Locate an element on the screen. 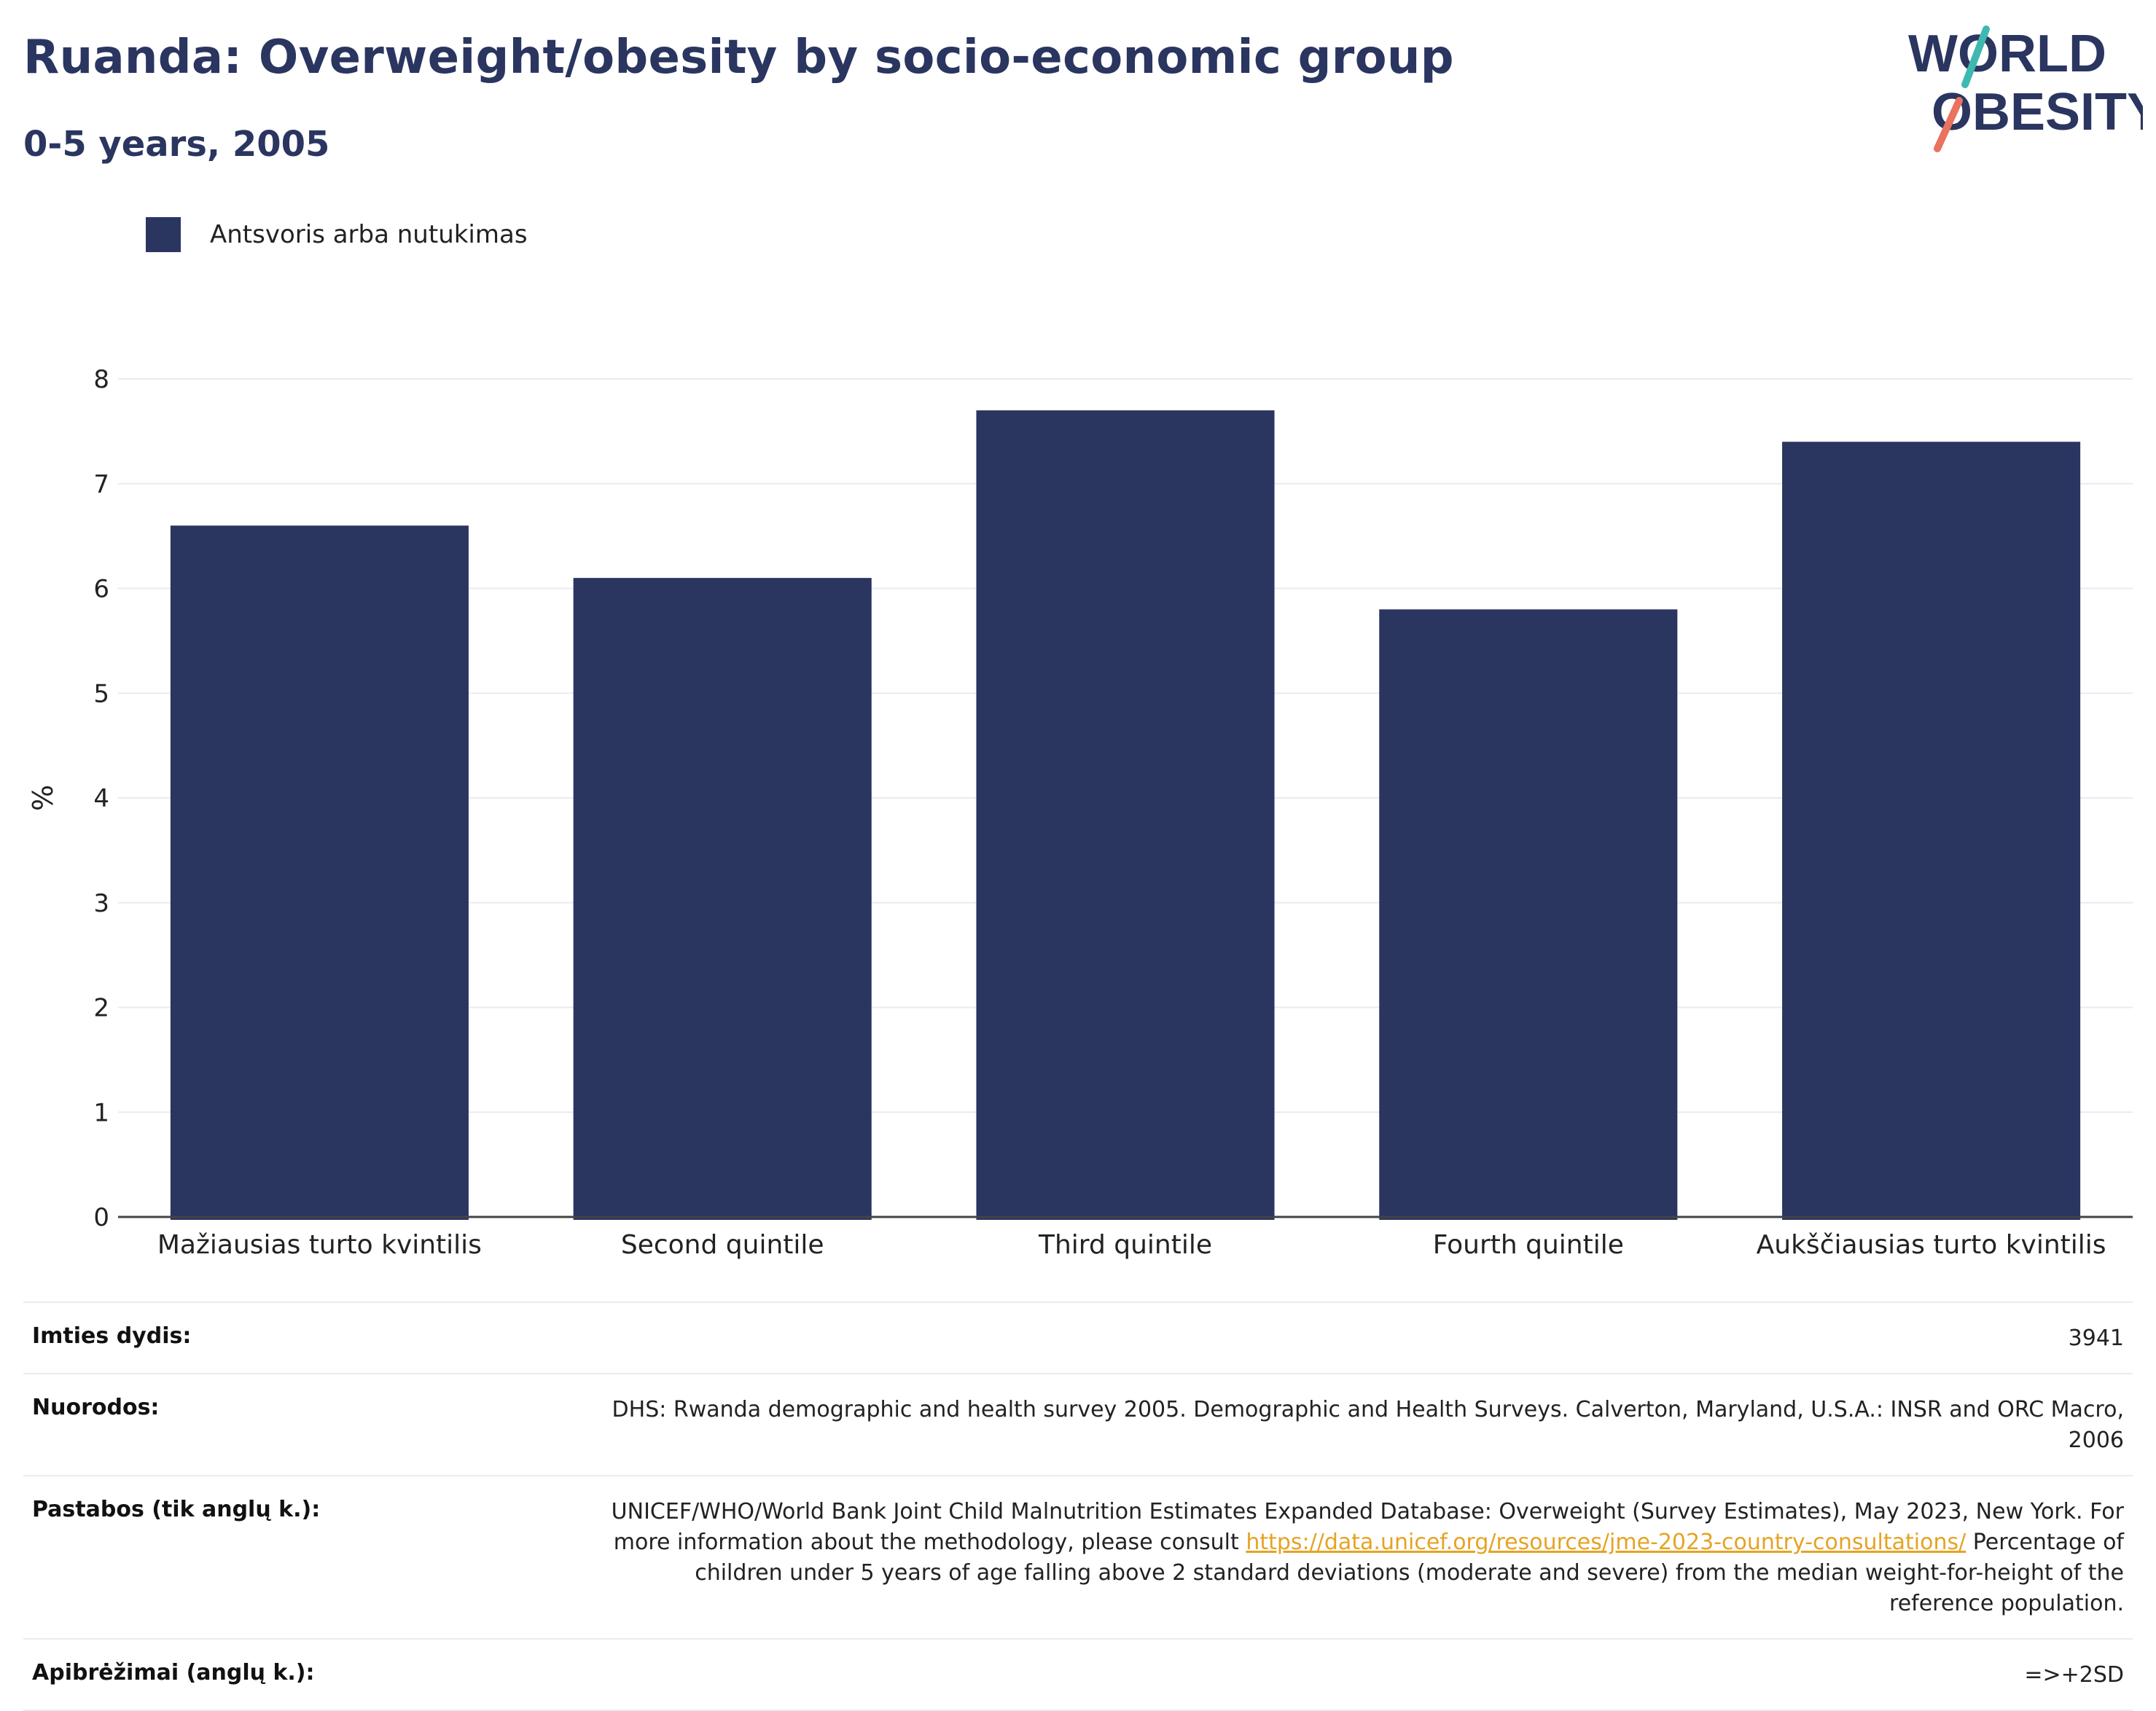 Image resolution: width=2156 pixels, height=1711 pixels. notes-label: Pastabos (tik anglų k.): is located at coordinates (176, 1509).